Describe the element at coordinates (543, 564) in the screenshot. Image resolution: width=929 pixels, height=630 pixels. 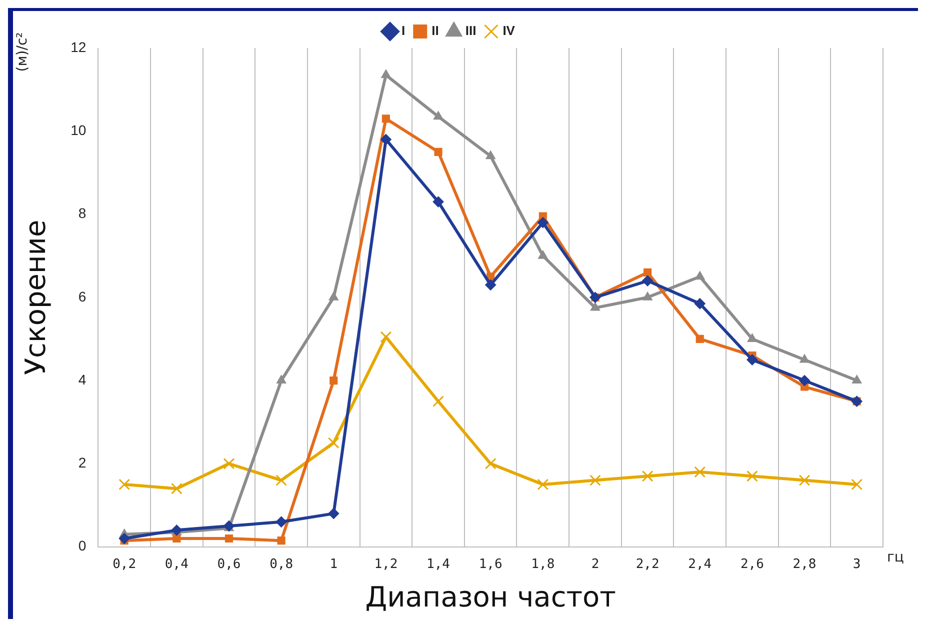
I see `x-tick-label: 1,8` at that location.